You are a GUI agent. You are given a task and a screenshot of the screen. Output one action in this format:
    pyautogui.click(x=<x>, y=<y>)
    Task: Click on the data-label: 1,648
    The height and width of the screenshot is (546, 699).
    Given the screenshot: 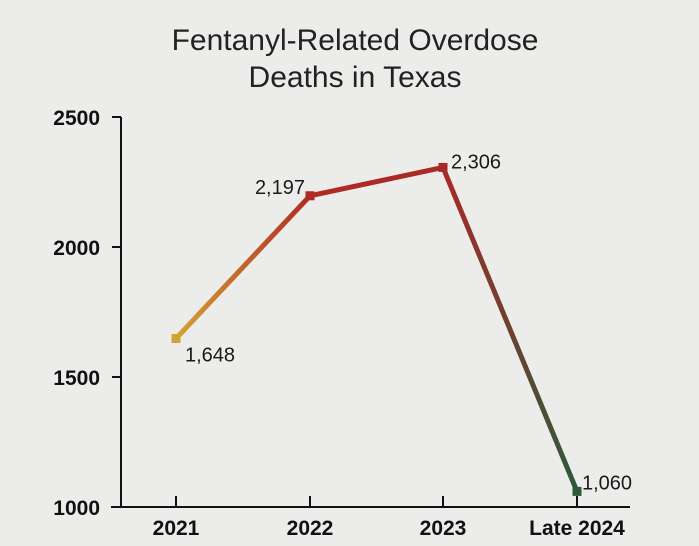 What is the action you would take?
    pyautogui.click(x=210, y=356)
    